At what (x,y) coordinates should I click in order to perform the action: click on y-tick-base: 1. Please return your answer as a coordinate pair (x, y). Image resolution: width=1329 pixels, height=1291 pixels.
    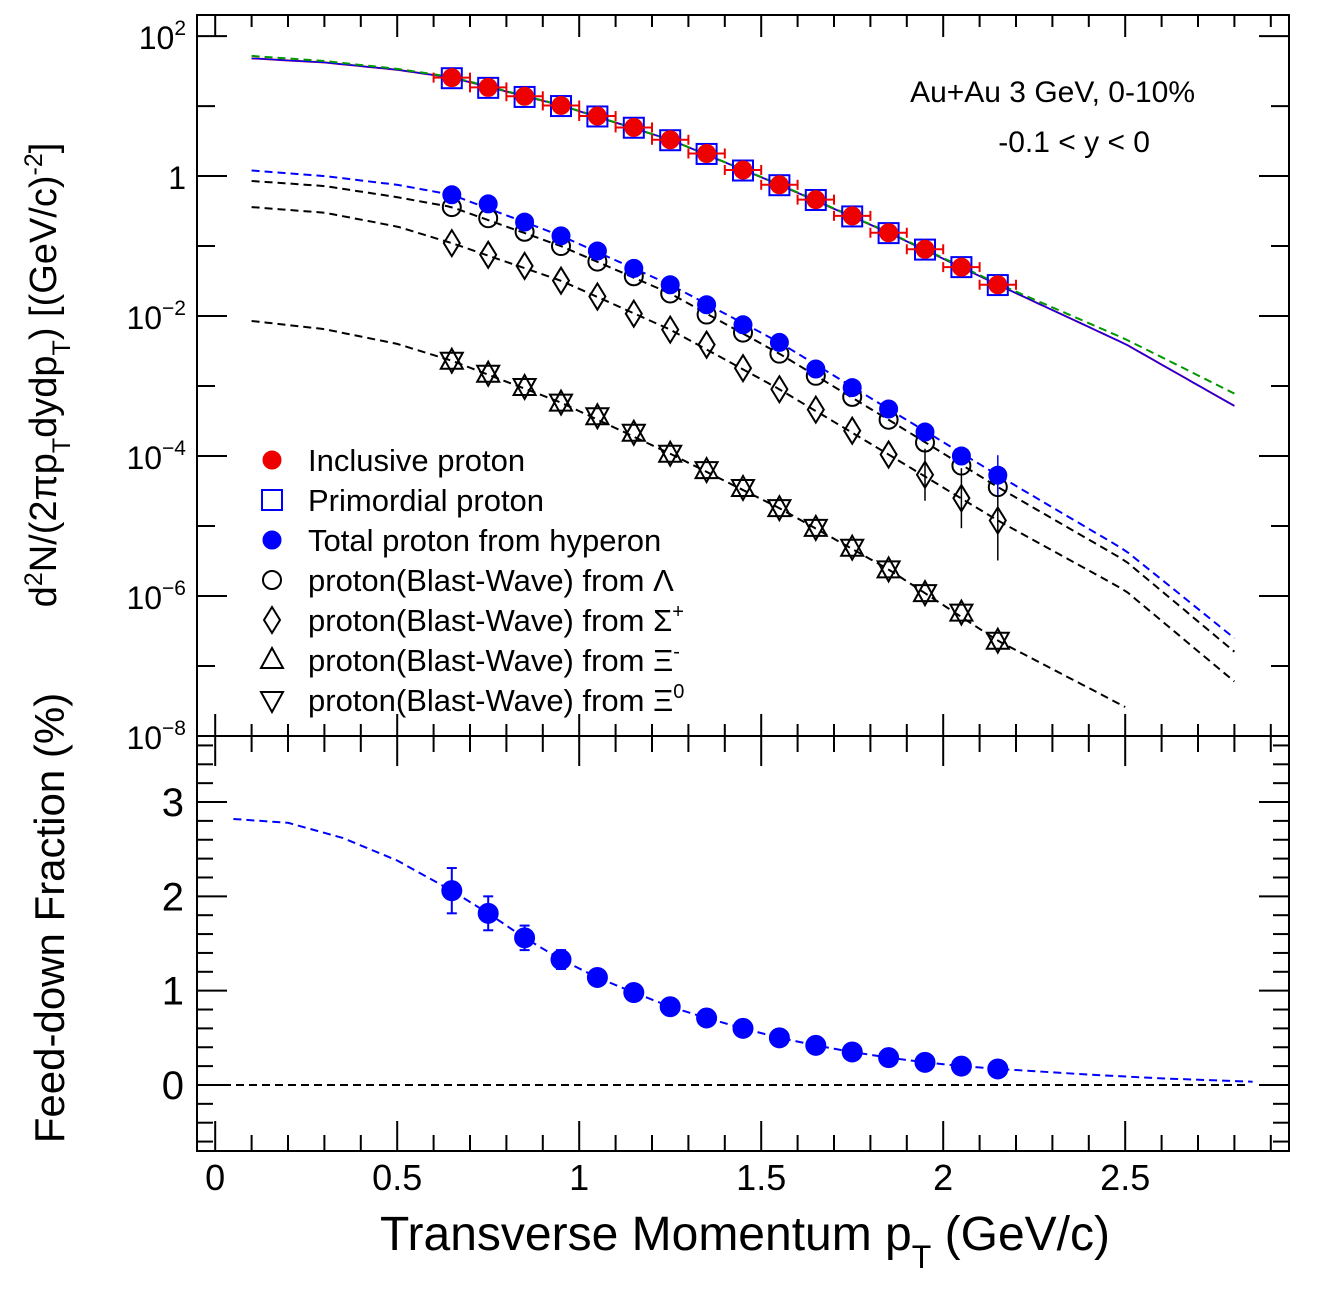
    Looking at the image, I should click on (177, 178).